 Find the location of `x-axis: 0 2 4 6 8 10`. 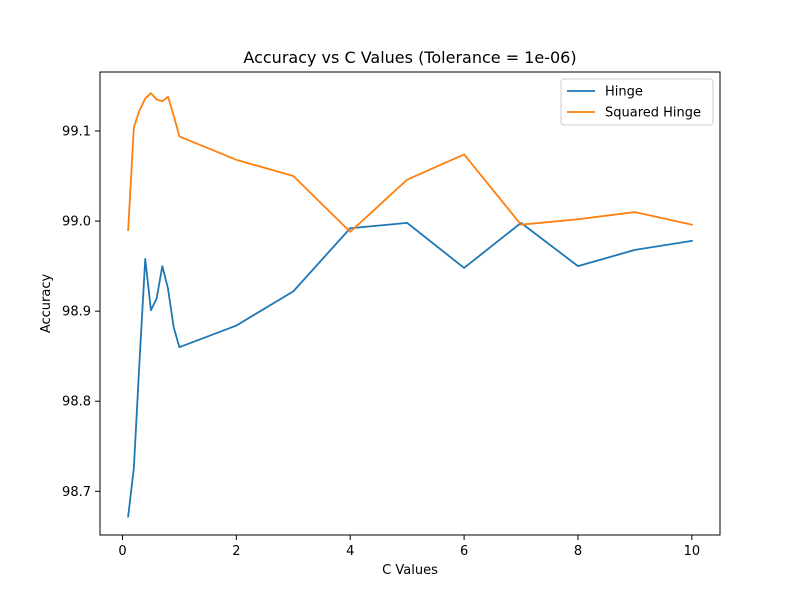

x-axis: 0 2 4 6 8 10 is located at coordinates (409, 547).